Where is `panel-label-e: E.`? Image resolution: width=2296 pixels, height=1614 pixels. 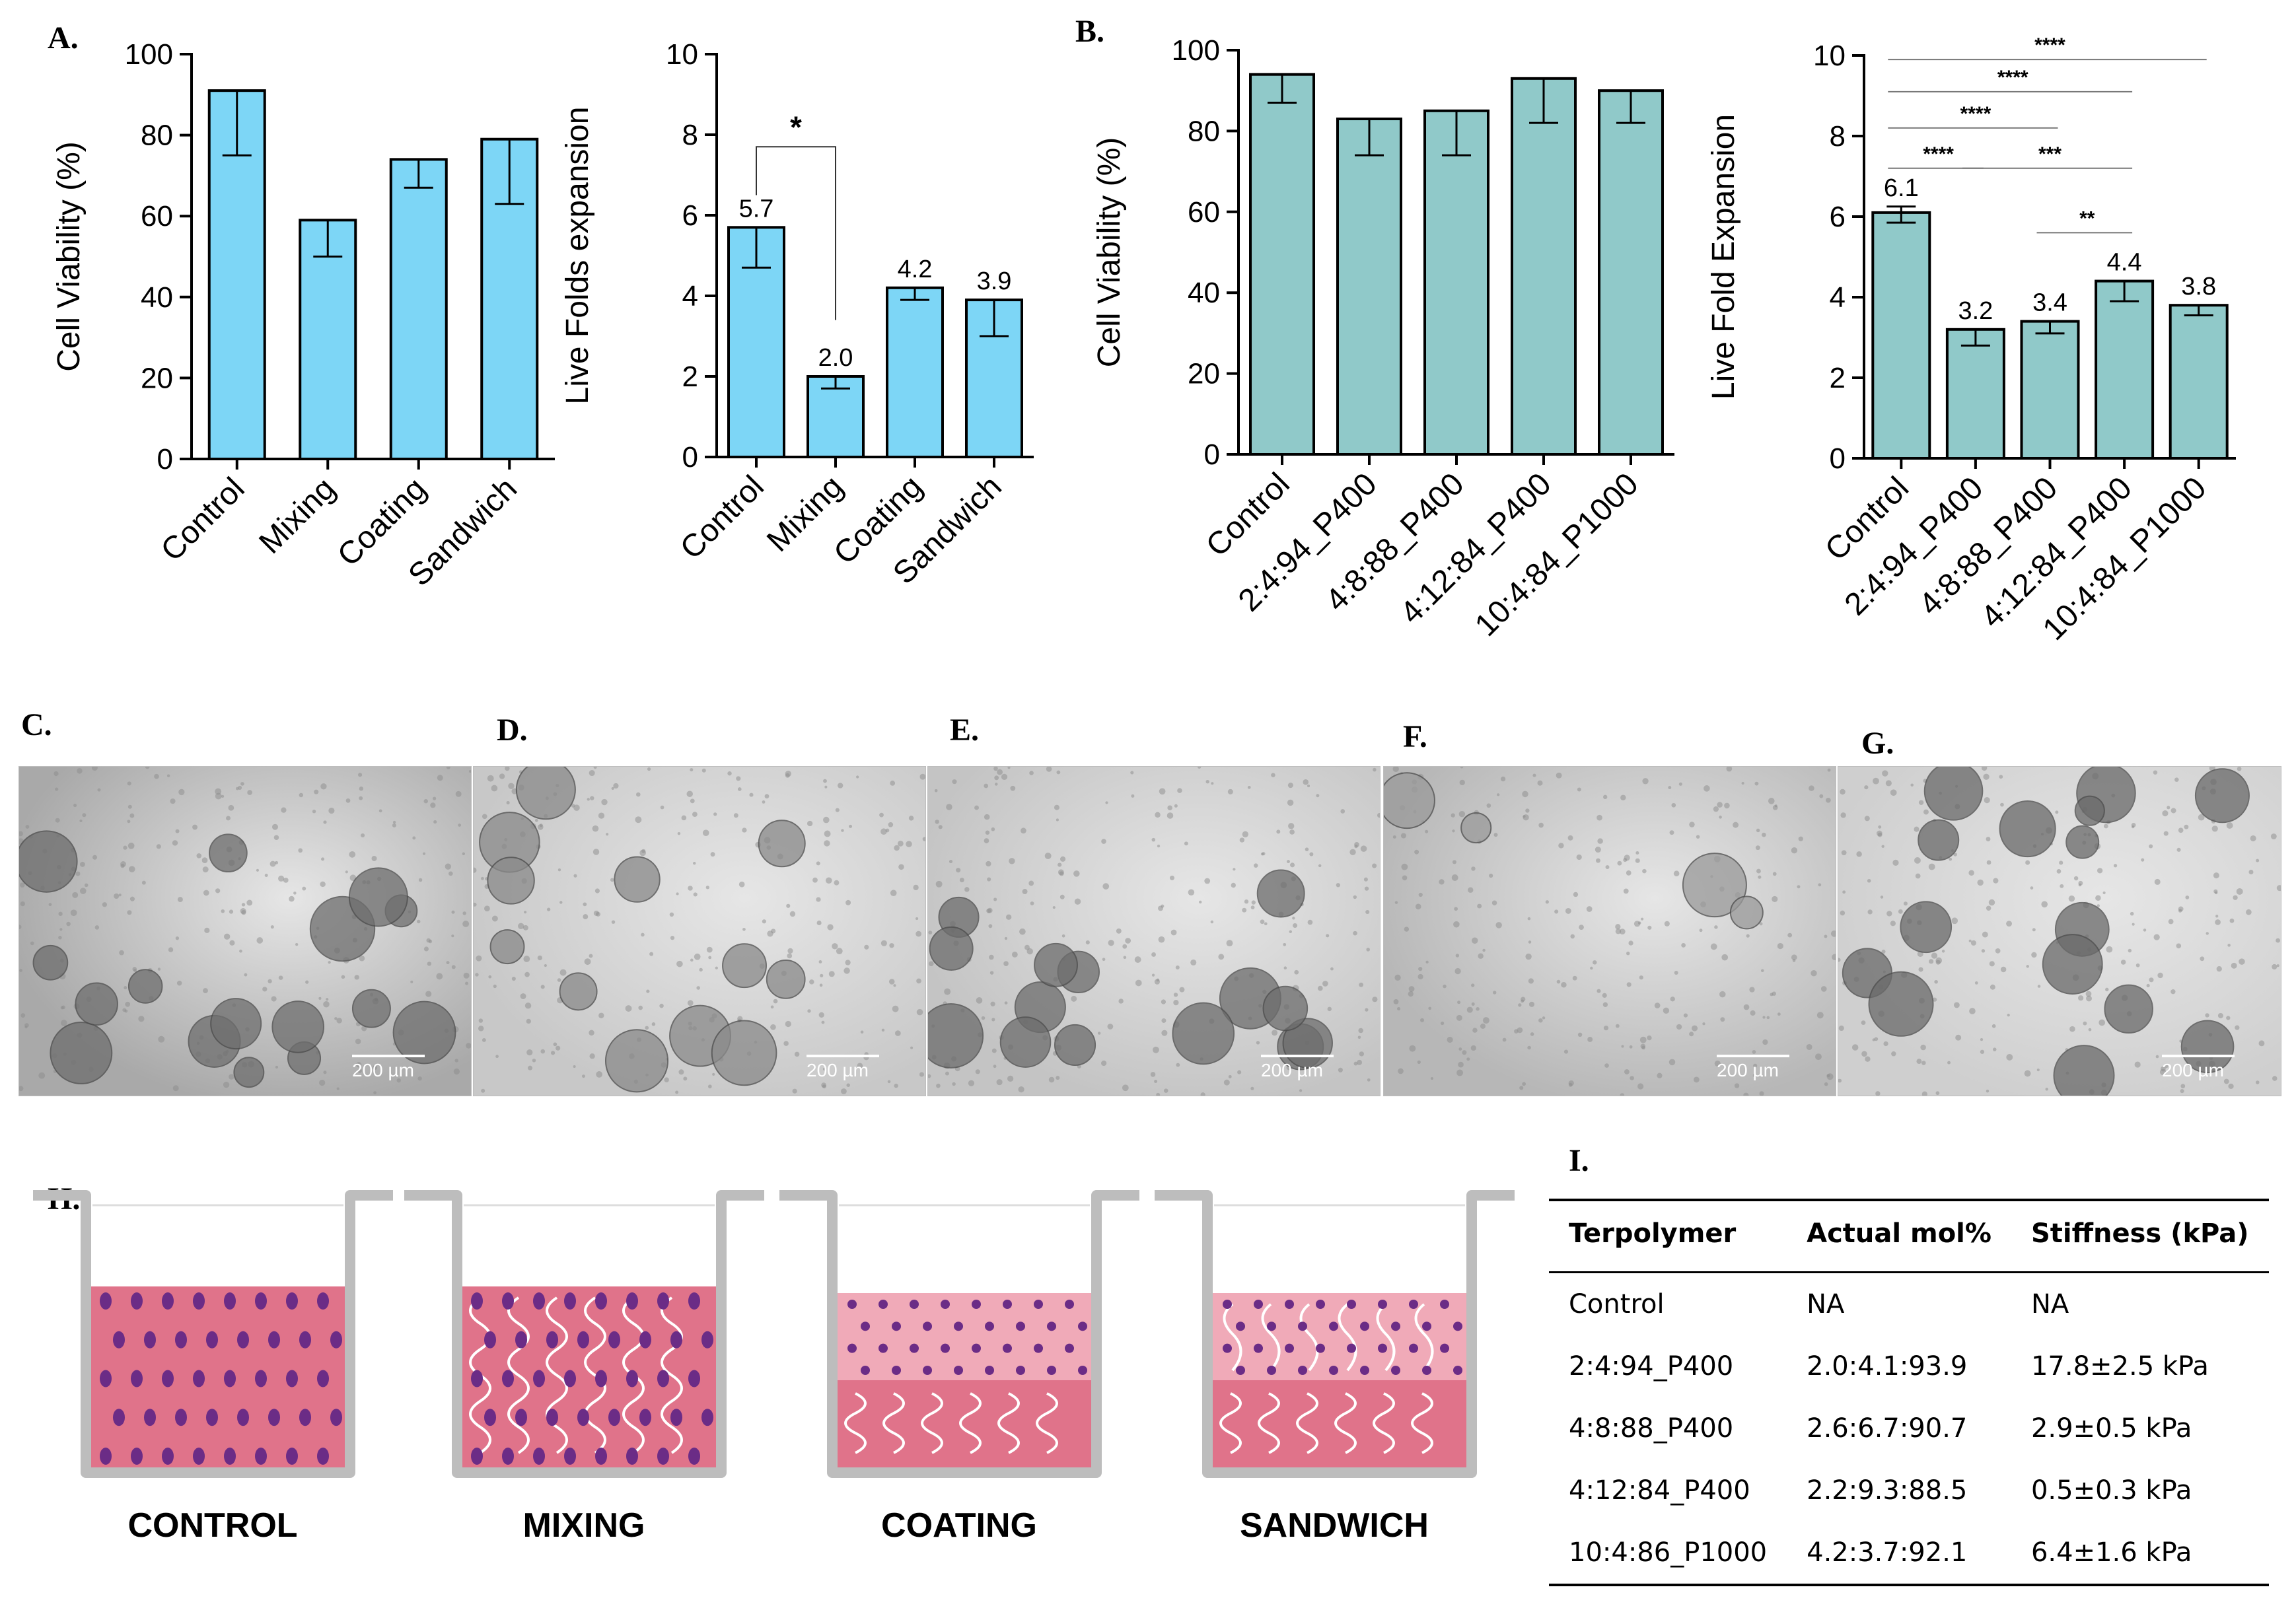
panel-label-e: E. is located at coordinates (965, 730).